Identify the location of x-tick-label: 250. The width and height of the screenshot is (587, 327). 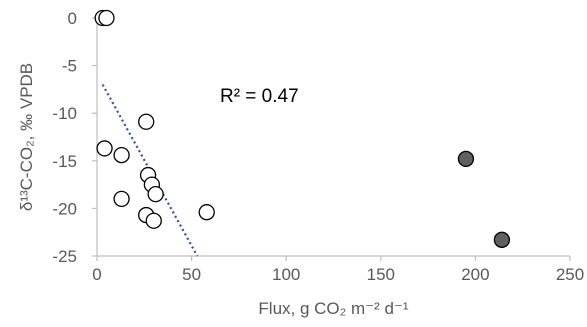
(570, 274).